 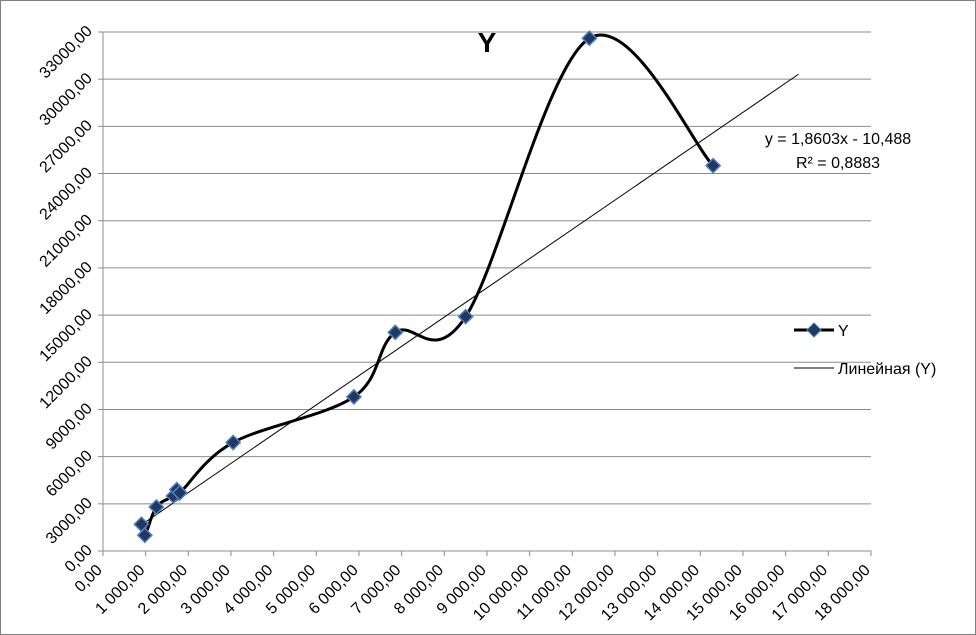 I want to click on chart-title: Y, so click(x=487, y=42).